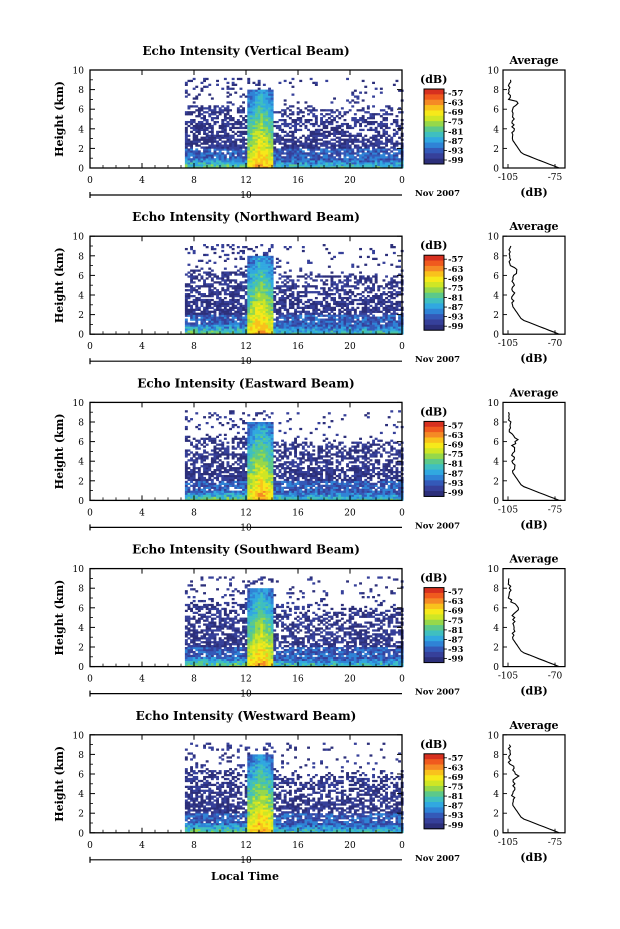 This screenshot has height=929, width=620. Describe the element at coordinates (81, 91) in the screenshot. I see `y-tick-label: 8` at that location.